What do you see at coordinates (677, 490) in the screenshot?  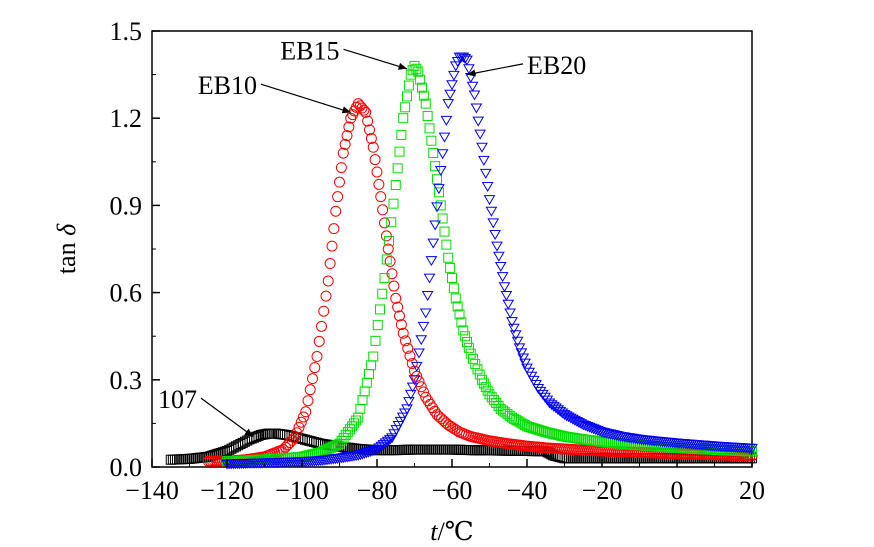 I see `x-tick-label: 0` at bounding box center [677, 490].